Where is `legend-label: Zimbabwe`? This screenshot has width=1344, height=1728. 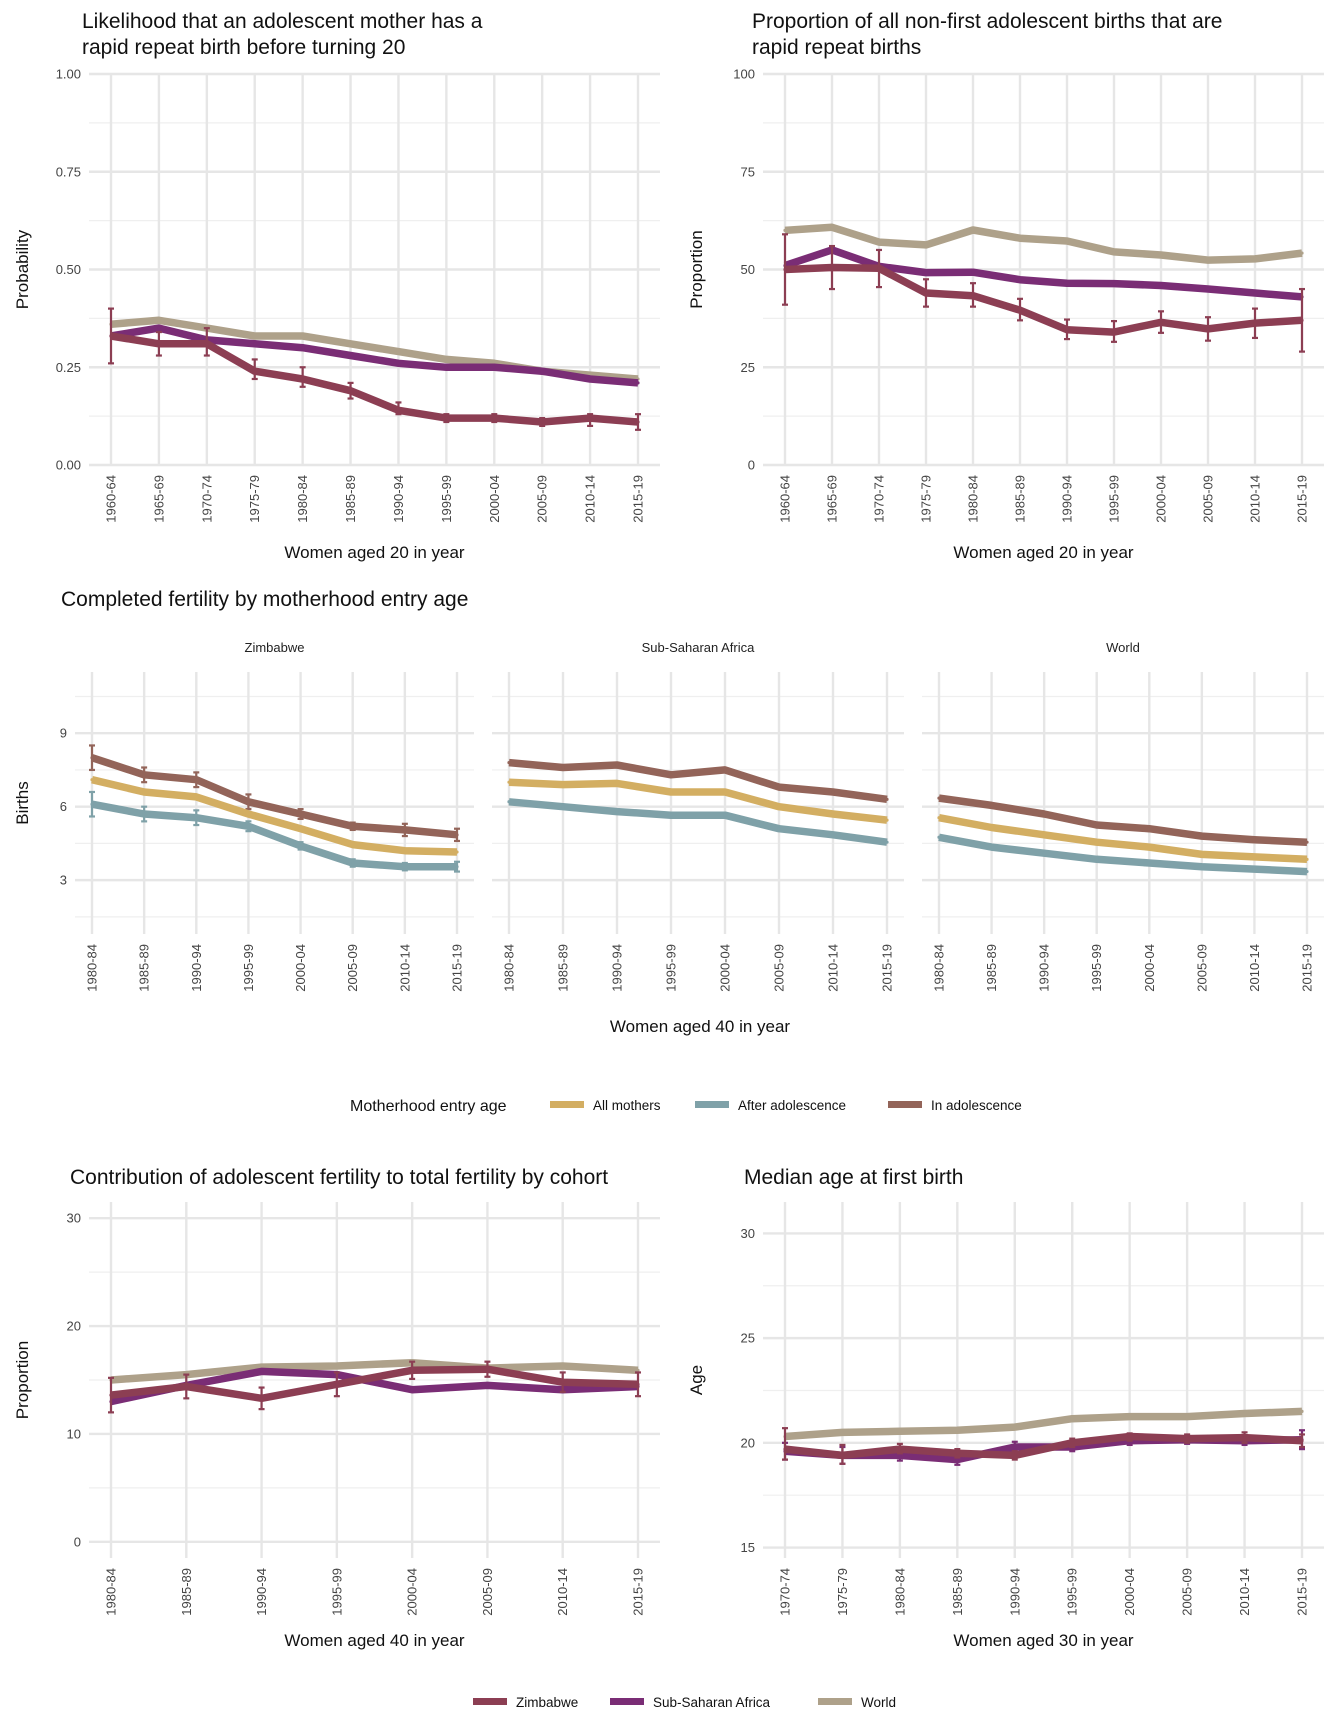
legend-label: Zimbabwe is located at coordinates (547, 1702).